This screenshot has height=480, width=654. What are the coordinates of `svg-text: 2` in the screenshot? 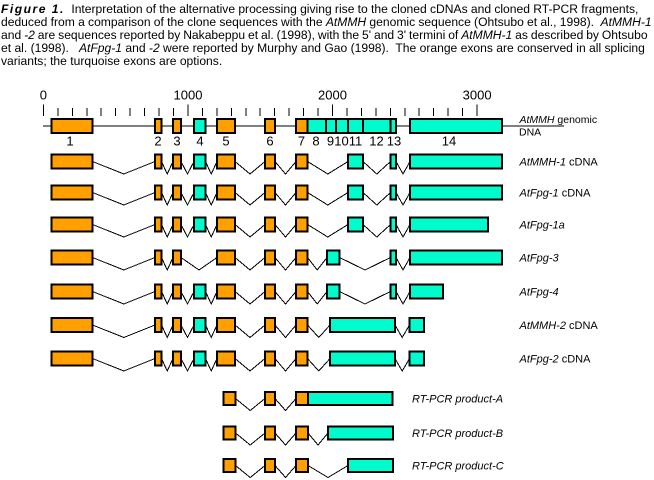 It's located at (157, 141).